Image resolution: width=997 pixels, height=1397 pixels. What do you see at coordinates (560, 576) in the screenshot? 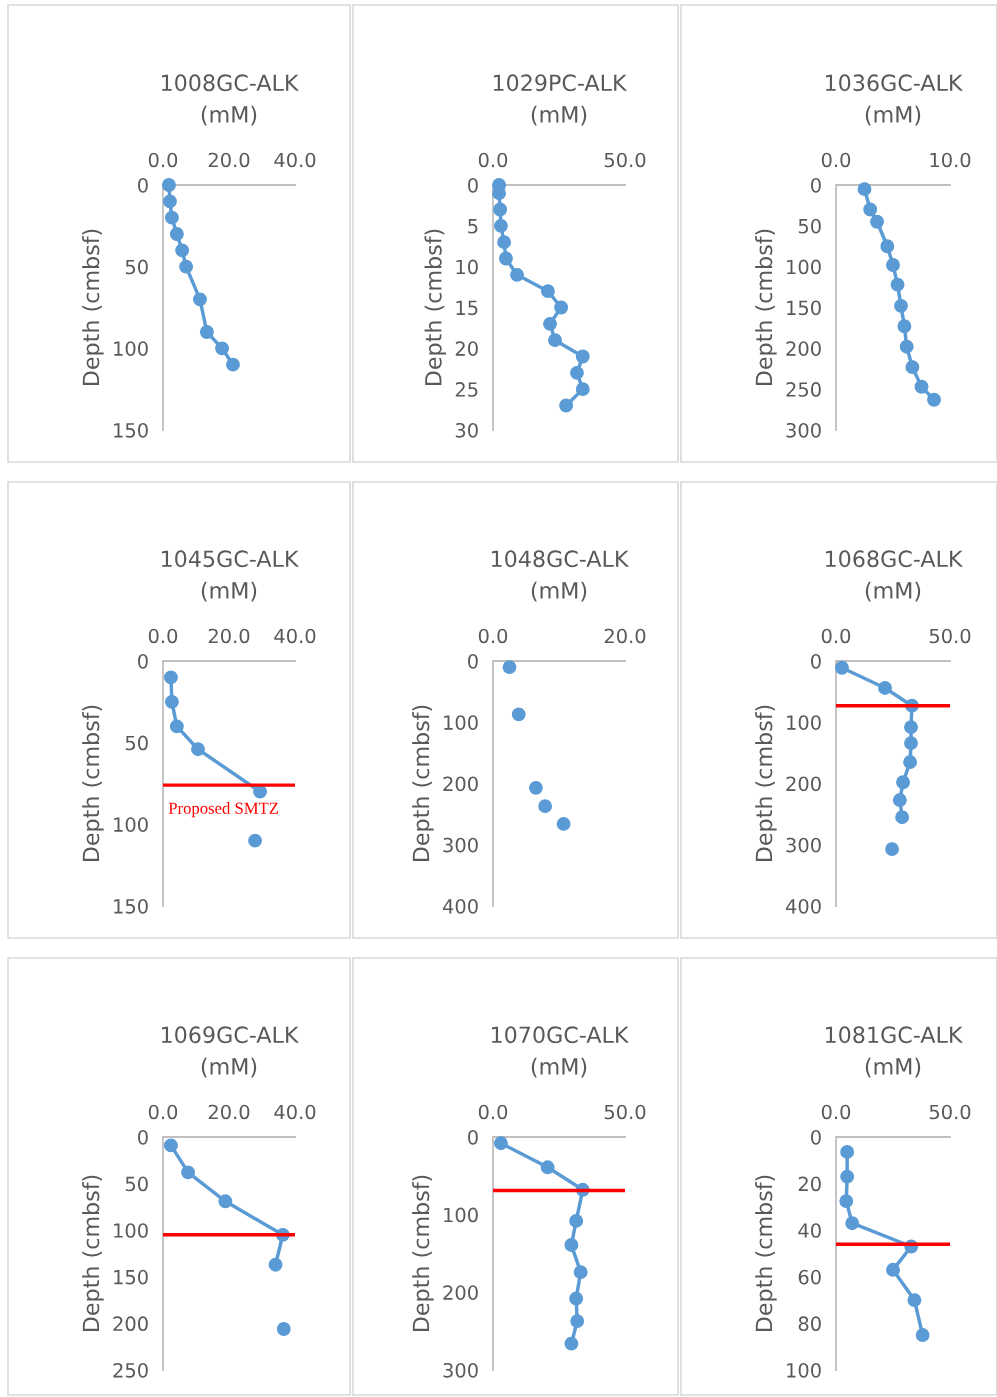
I see `chart-title: 1048GC-ALK (mM)` at bounding box center [560, 576].